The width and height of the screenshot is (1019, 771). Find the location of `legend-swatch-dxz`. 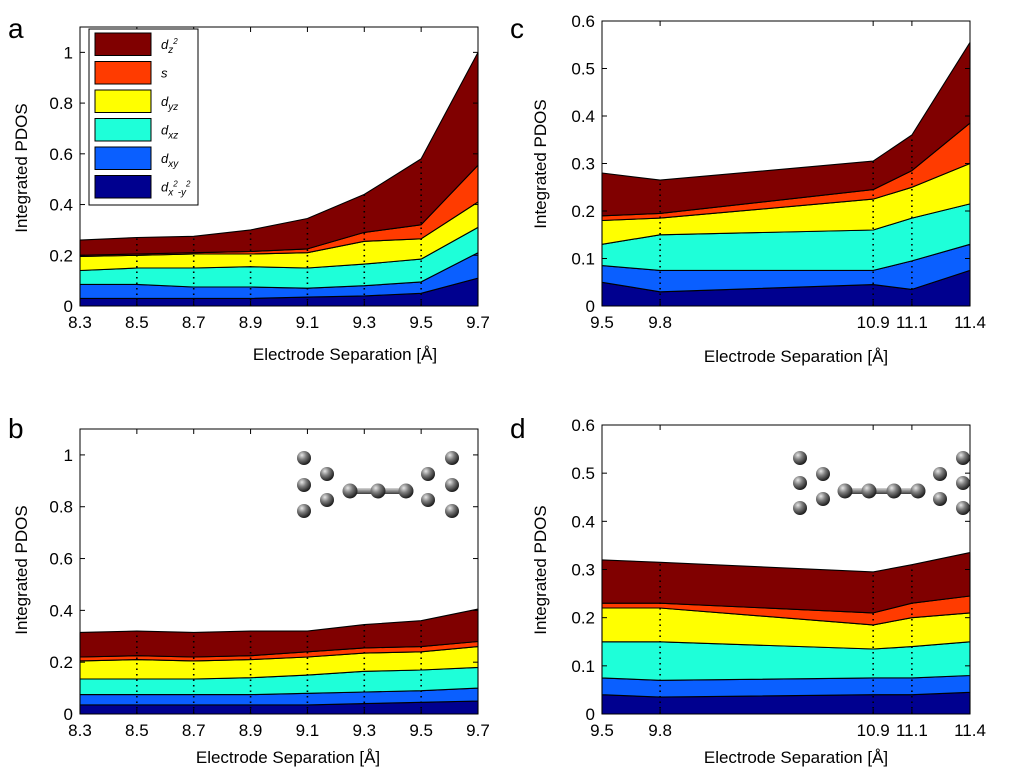

legend-swatch-dxz is located at coordinates (123, 130).